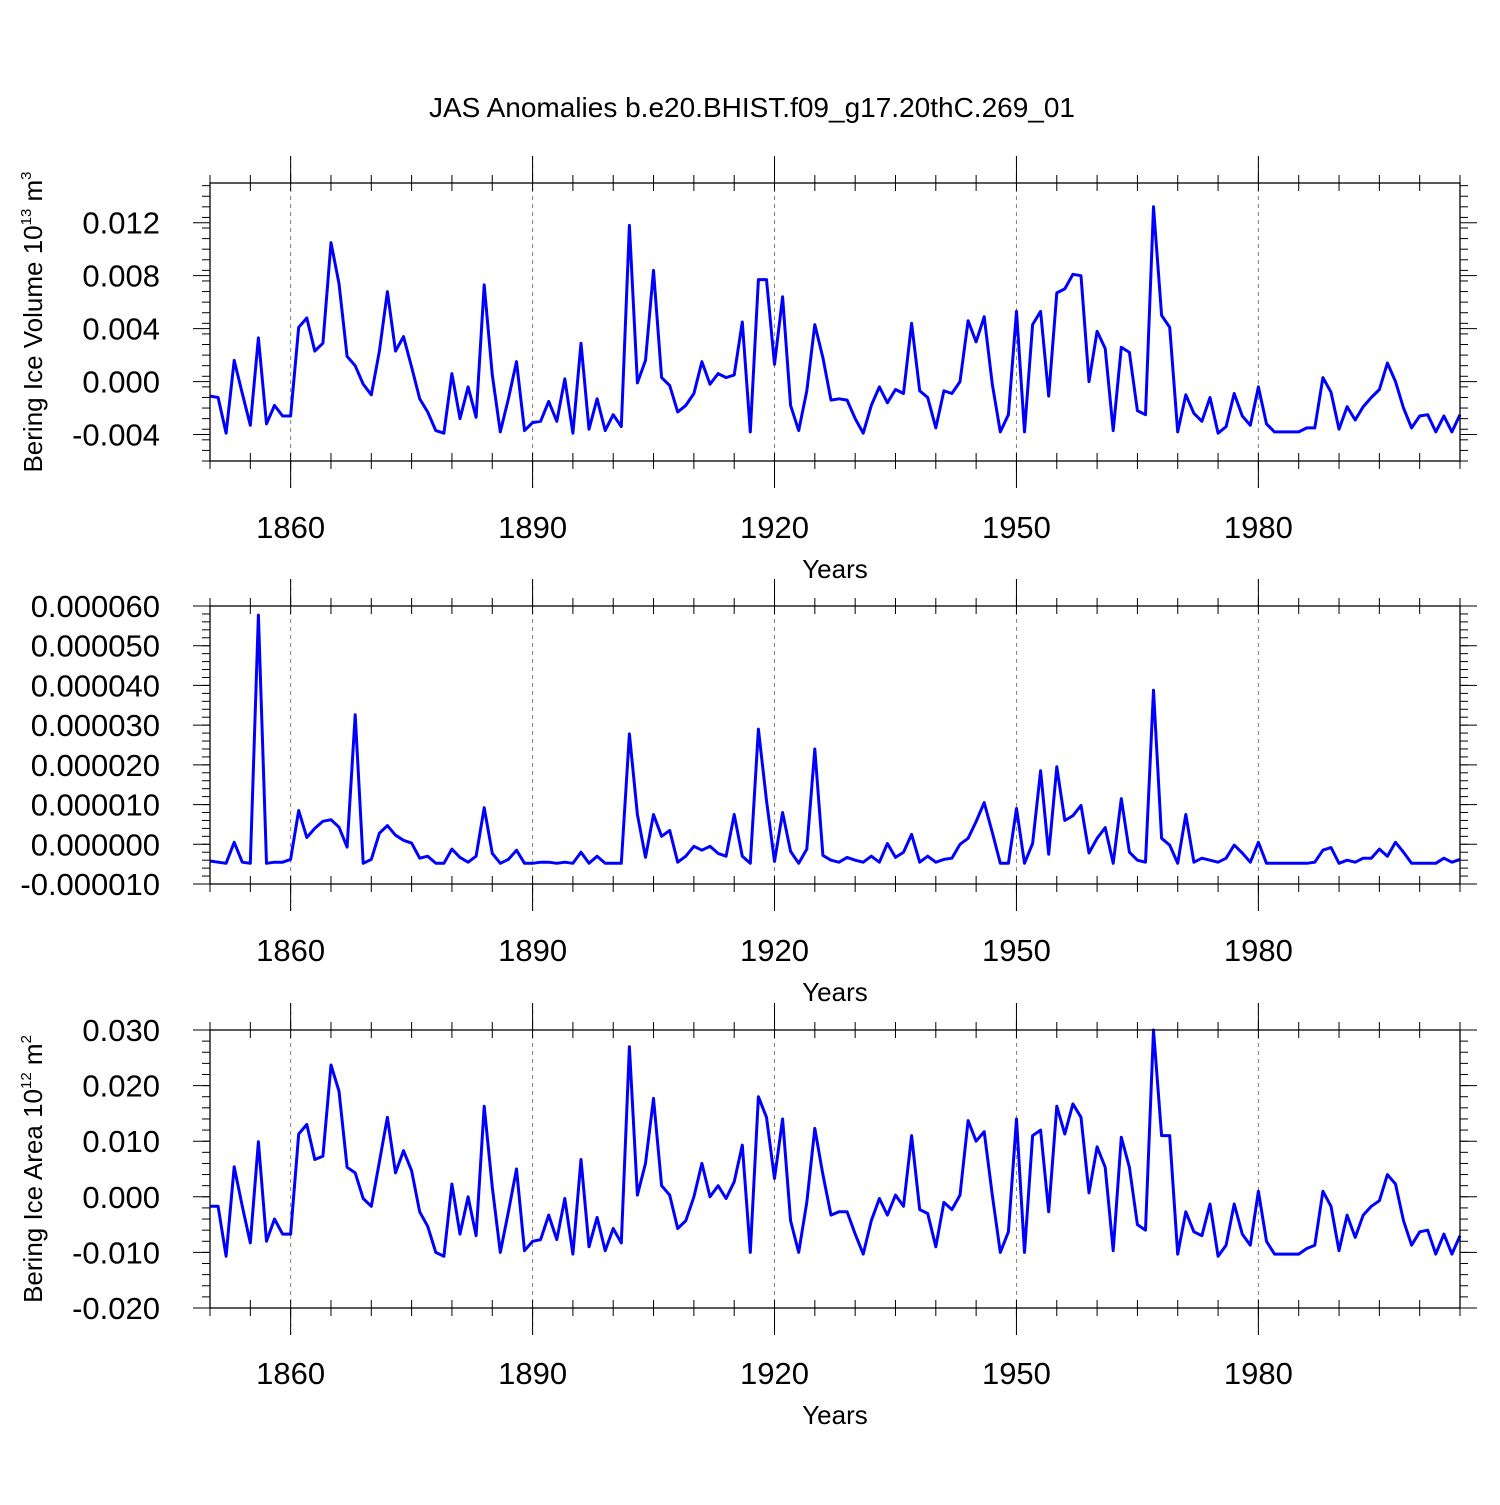  What do you see at coordinates (26, 1080) in the screenshot?
I see `y-axis-label-superscript: 12` at bounding box center [26, 1080].